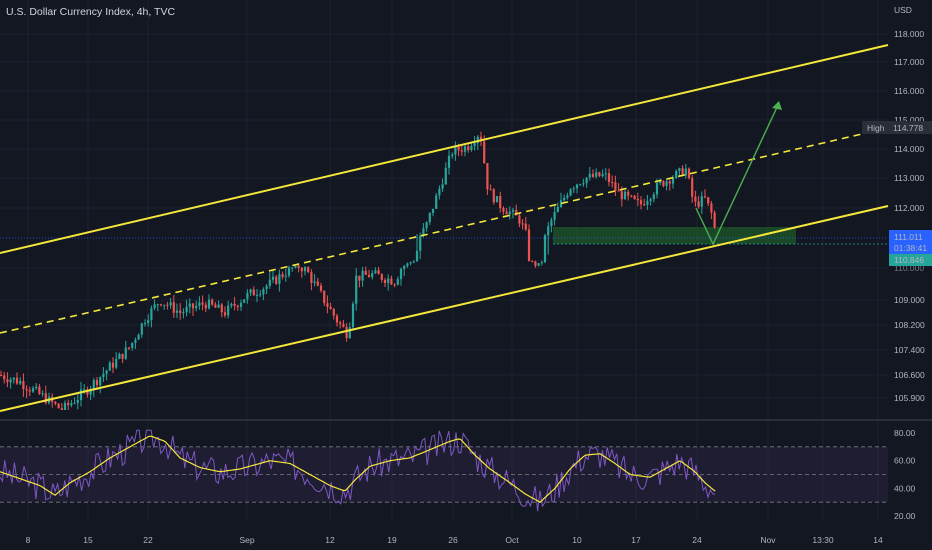 This screenshot has width=932, height=550. Describe the element at coordinates (905, 516) in the screenshot. I see `rsi-tick-label: 20.00` at that location.